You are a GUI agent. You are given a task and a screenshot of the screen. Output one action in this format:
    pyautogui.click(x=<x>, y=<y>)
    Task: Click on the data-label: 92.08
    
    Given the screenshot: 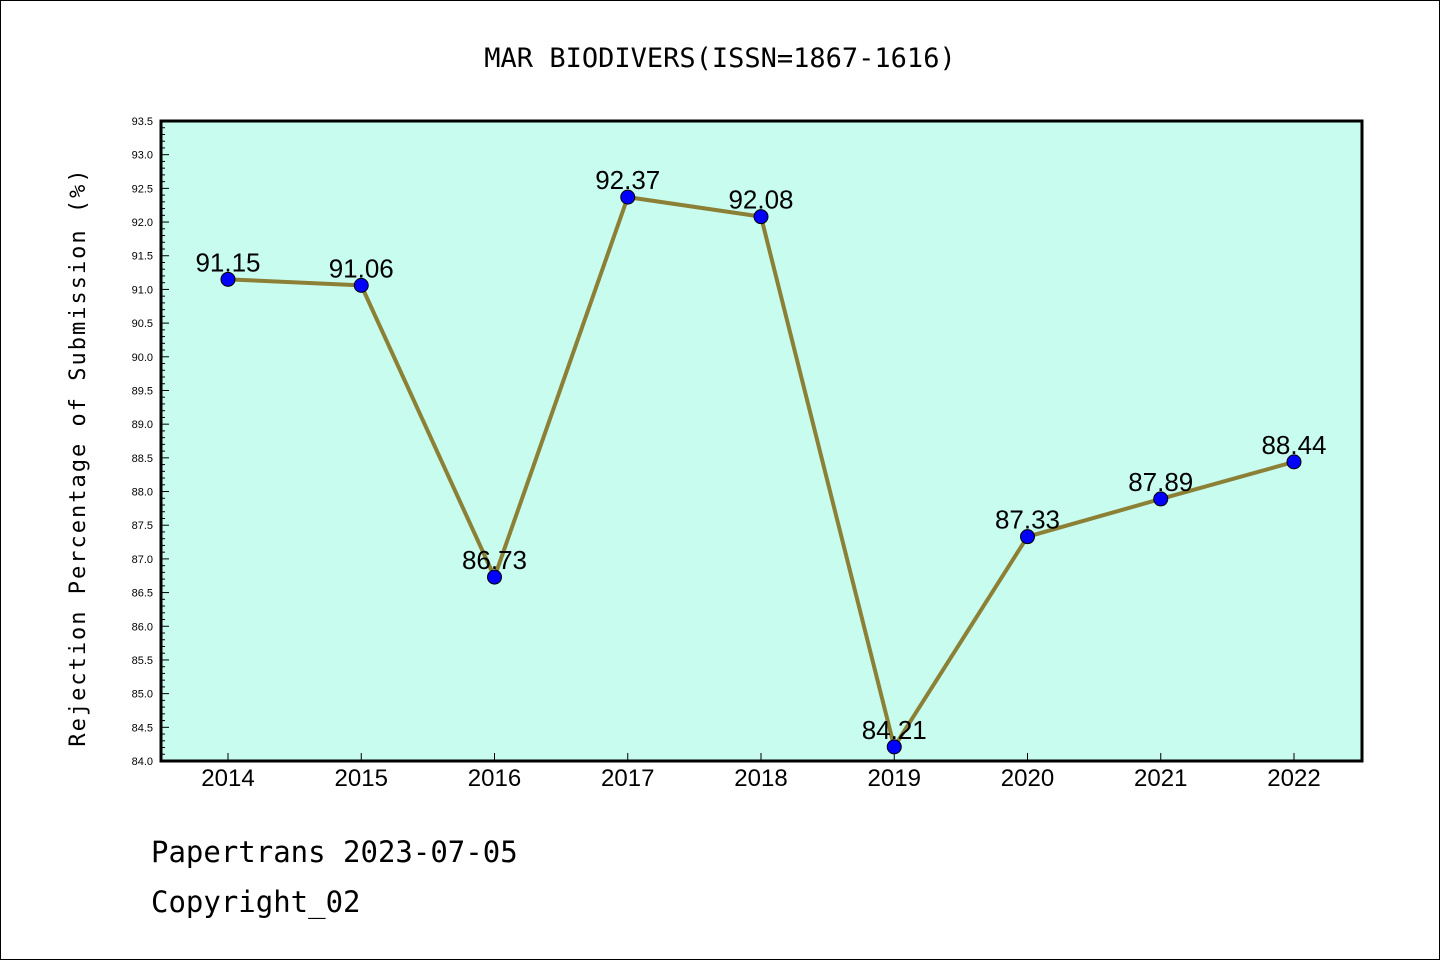 What is the action you would take?
    pyautogui.click(x=760, y=200)
    